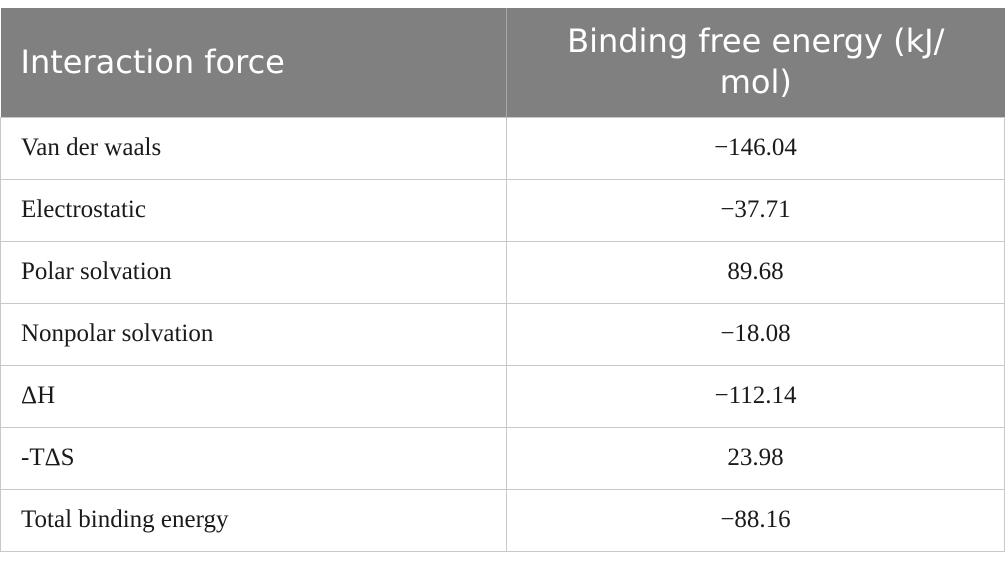 This screenshot has width=1005, height=571. What do you see at coordinates (253, 62) in the screenshot?
I see `header-interaction-force: Interaction force` at bounding box center [253, 62].